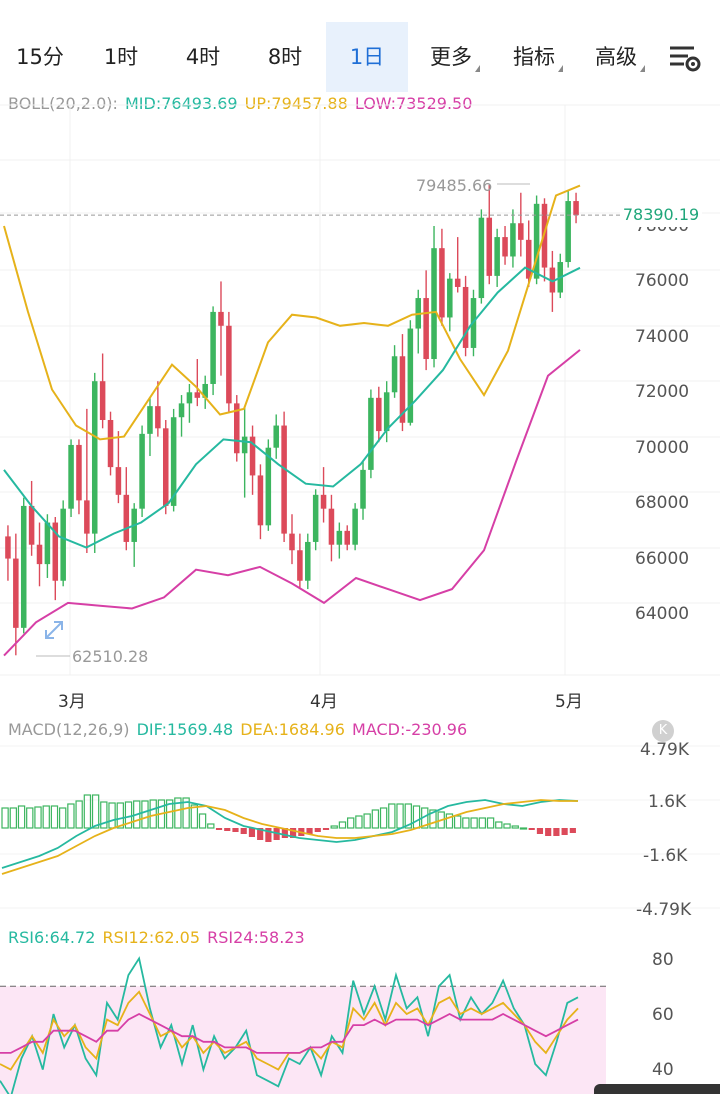  What do you see at coordinates (662, 503) in the screenshot?
I see `y-tick-label: 68000` at bounding box center [662, 503].